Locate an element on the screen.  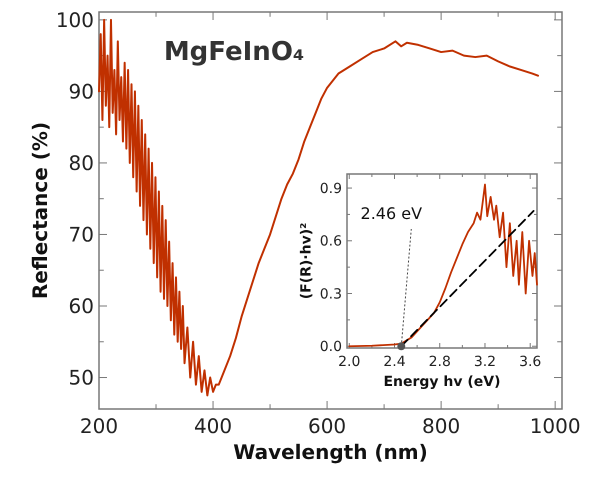
y-tick-label: 0.0 is located at coordinates (331, 347).